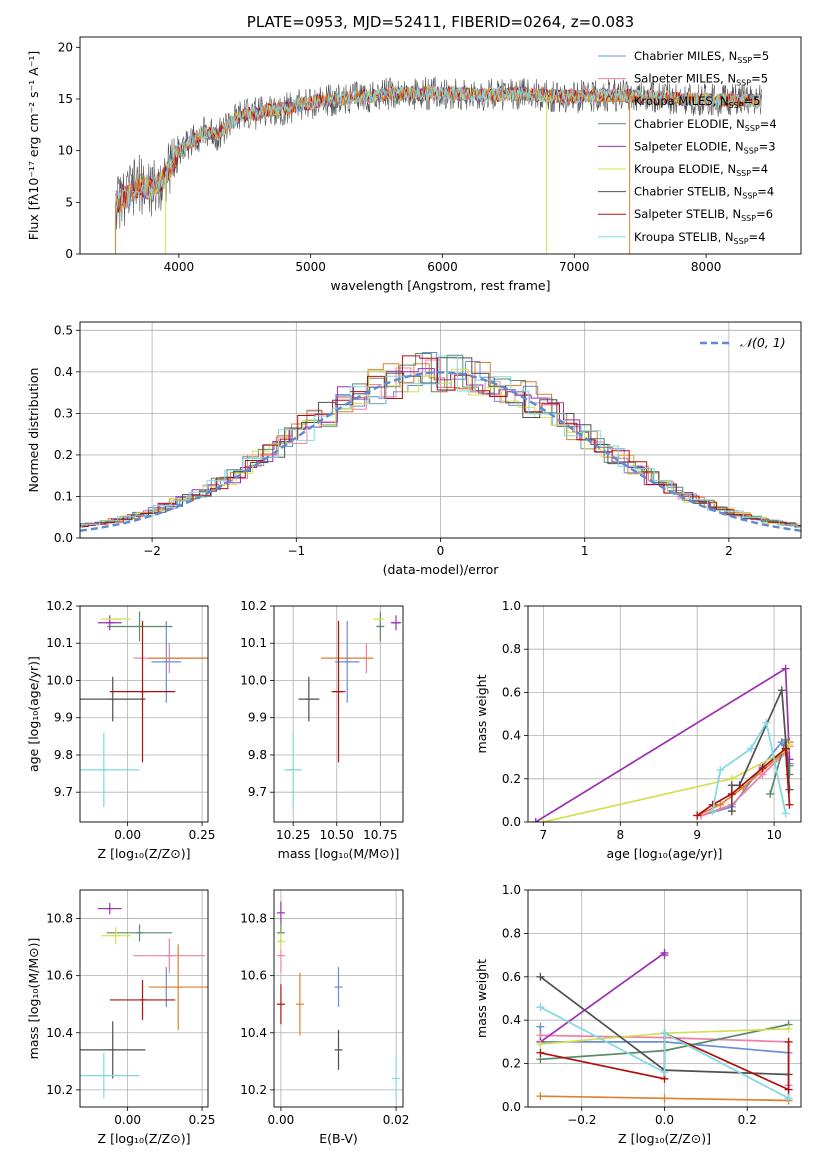 Image resolution: width=819 pixels, height=1170 pixels. Describe the element at coordinates (65, 151) in the screenshot. I see `y-tick-label: 10` at that location.